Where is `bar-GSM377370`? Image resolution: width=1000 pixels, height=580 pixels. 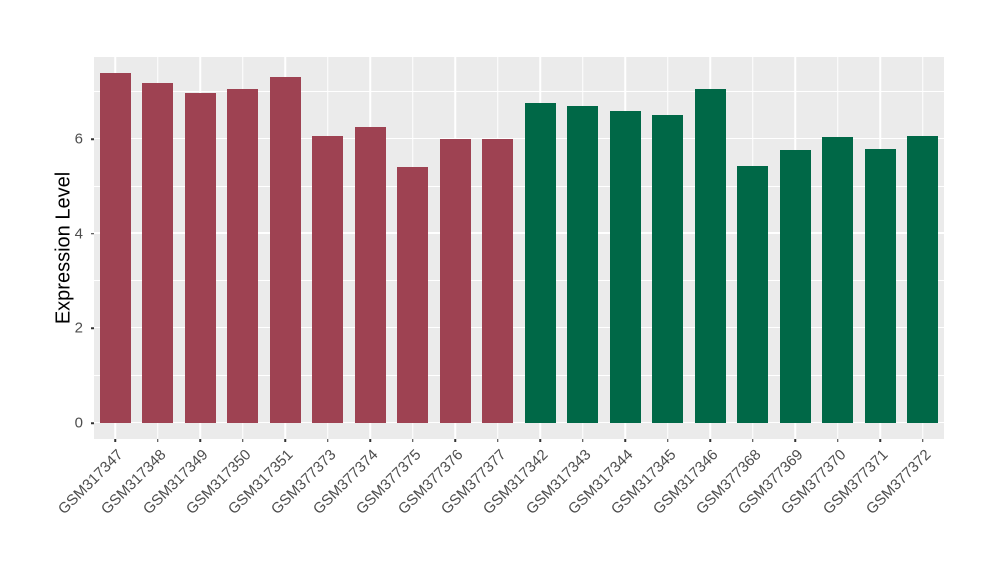
bar-GSM377370 is located at coordinates (838, 279).